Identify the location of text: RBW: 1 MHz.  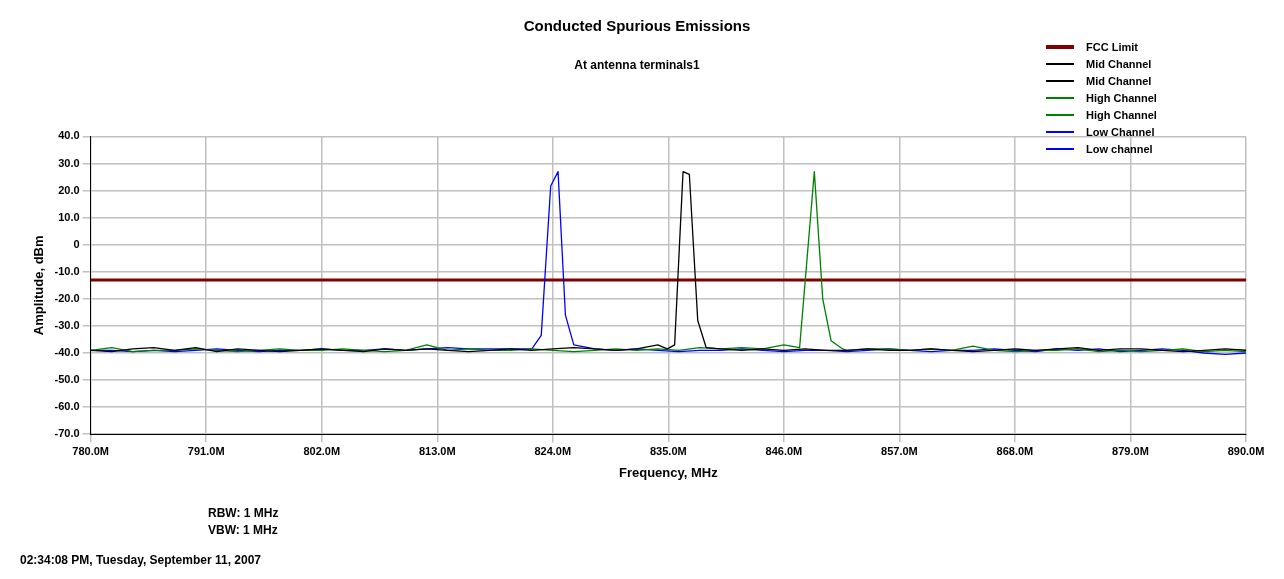
(243, 513).